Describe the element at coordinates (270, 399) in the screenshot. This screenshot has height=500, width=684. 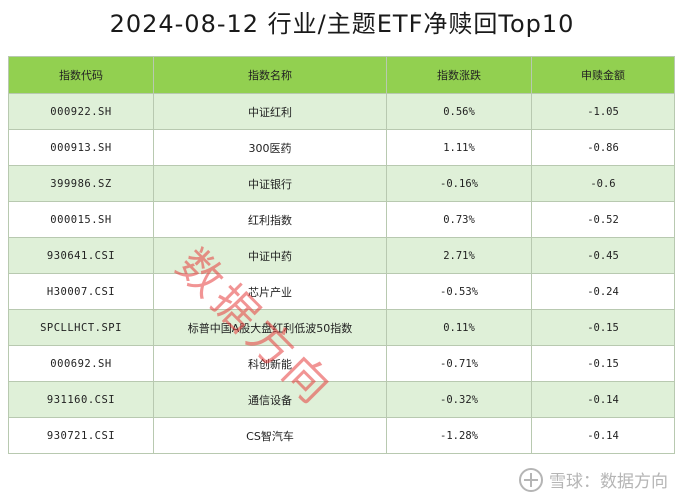
I see `index-name-cell: 通信设备` at that location.